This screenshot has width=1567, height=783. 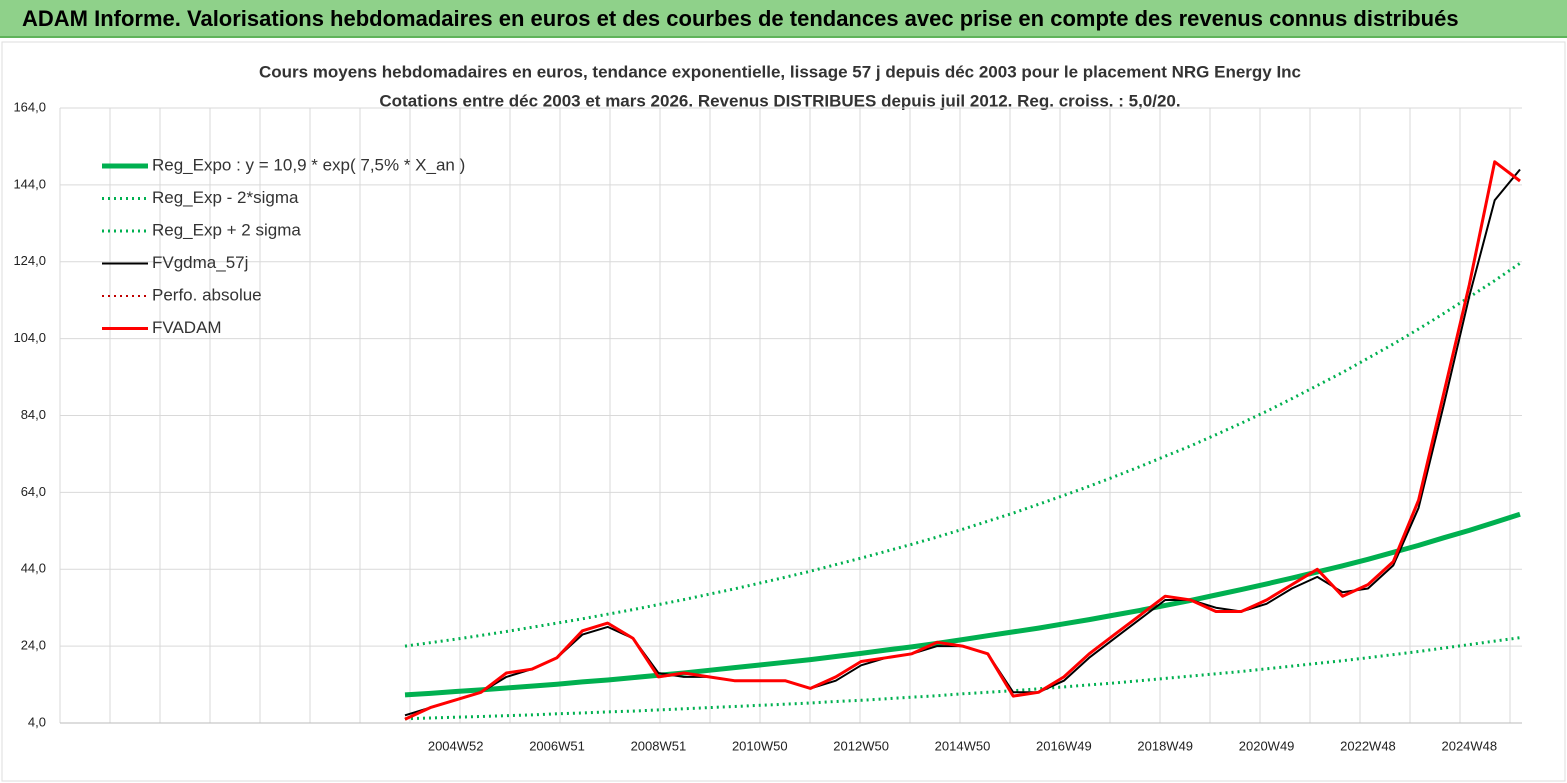 I want to click on x-tick-label: 2014W50, so click(x=963, y=745).